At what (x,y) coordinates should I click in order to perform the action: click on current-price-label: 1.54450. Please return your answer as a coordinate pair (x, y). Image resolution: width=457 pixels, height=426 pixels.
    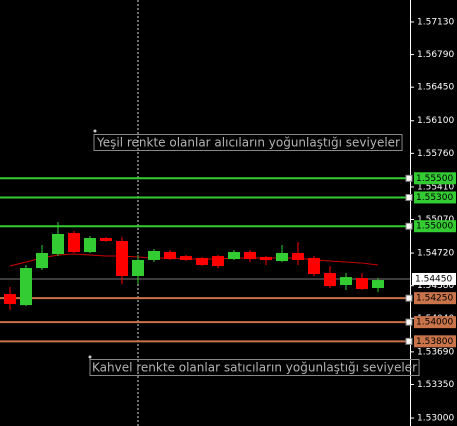
    Looking at the image, I should click on (433, 279).